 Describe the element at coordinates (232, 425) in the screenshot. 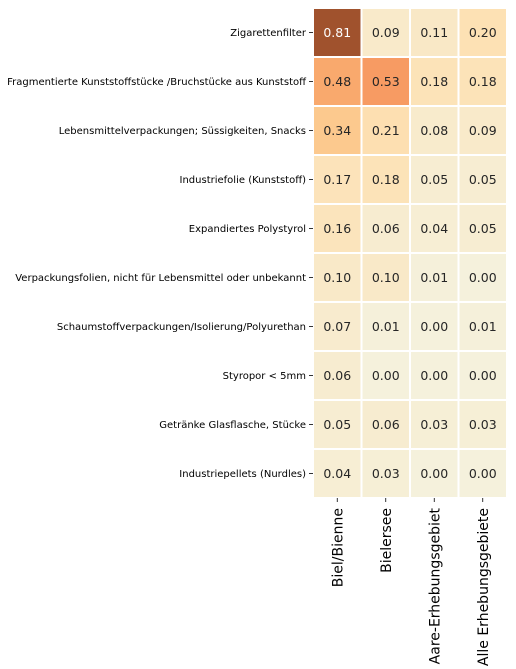

I see `row-tick-label: Getränke Glasflasche, Stücke` at that location.